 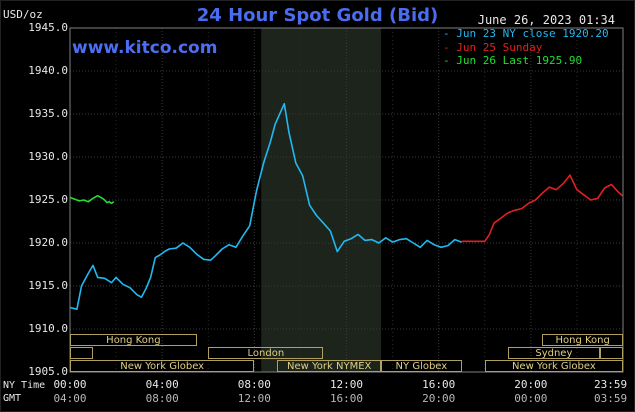 What do you see at coordinates (12, 398) in the screenshot?
I see `gmt-label: GMT` at bounding box center [12, 398].